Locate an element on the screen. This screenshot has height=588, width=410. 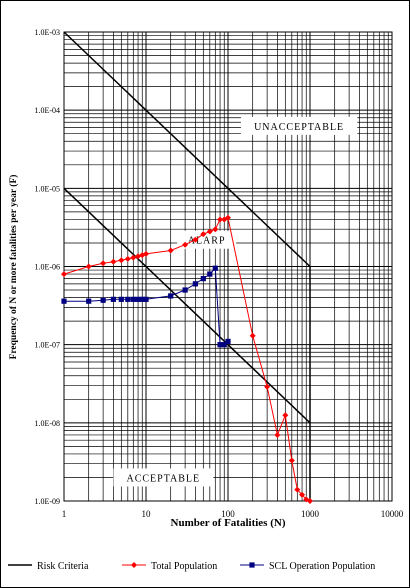
y-tick-label: 1.0E-06 is located at coordinates (47, 267).